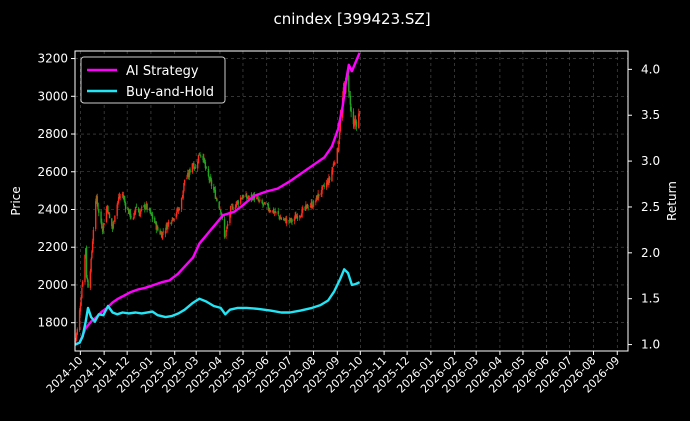 The height and width of the screenshot is (421, 690). I want to click on y-tick-label: 3000, so click(52, 96).